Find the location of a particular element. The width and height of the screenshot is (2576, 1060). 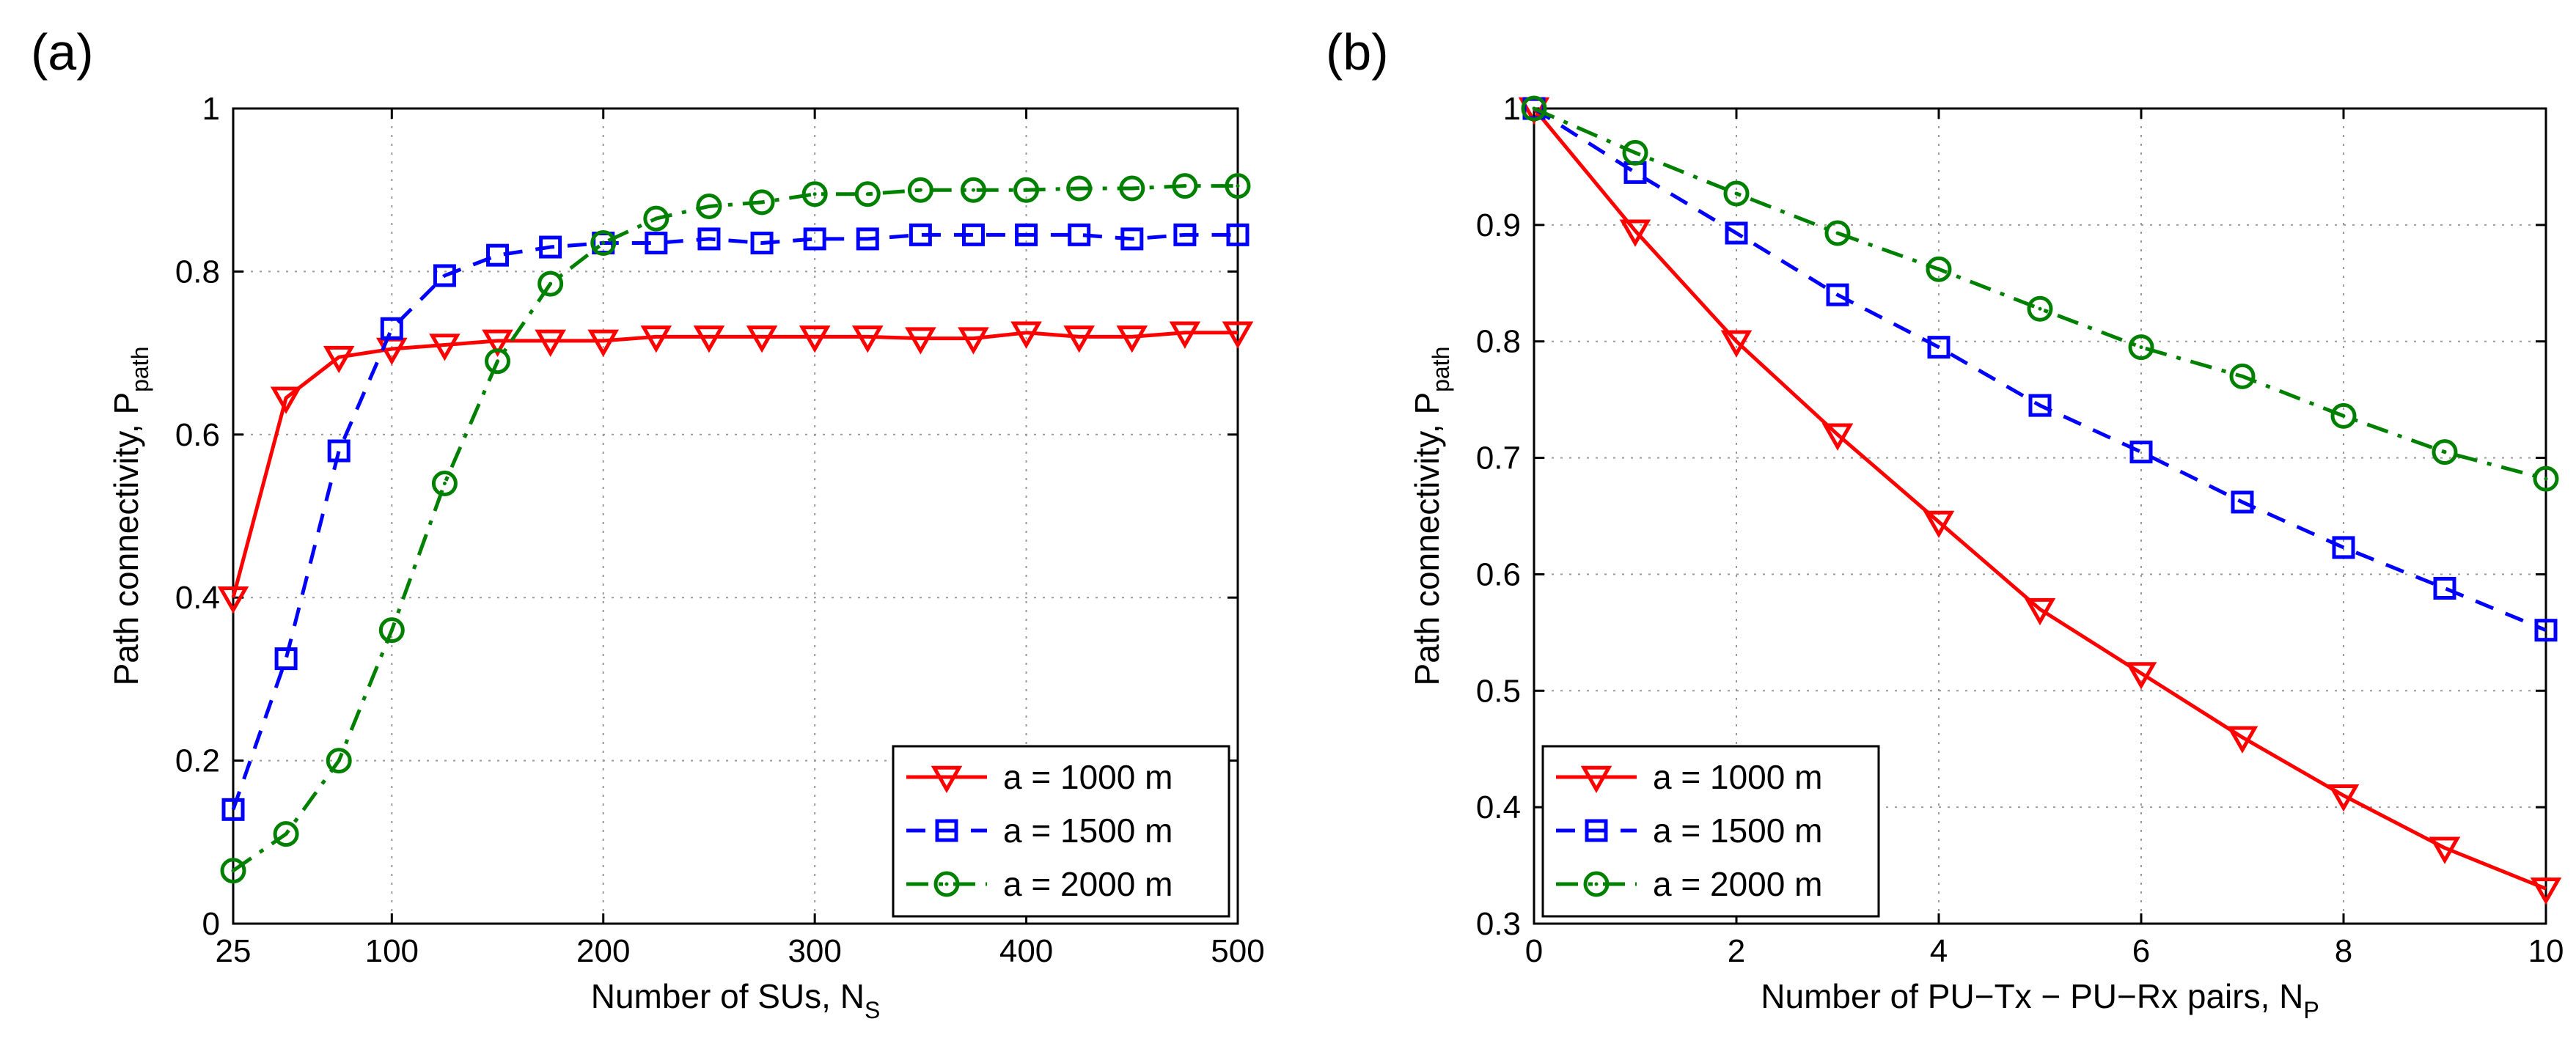

panel-label-a: (a) is located at coordinates (63, 52).